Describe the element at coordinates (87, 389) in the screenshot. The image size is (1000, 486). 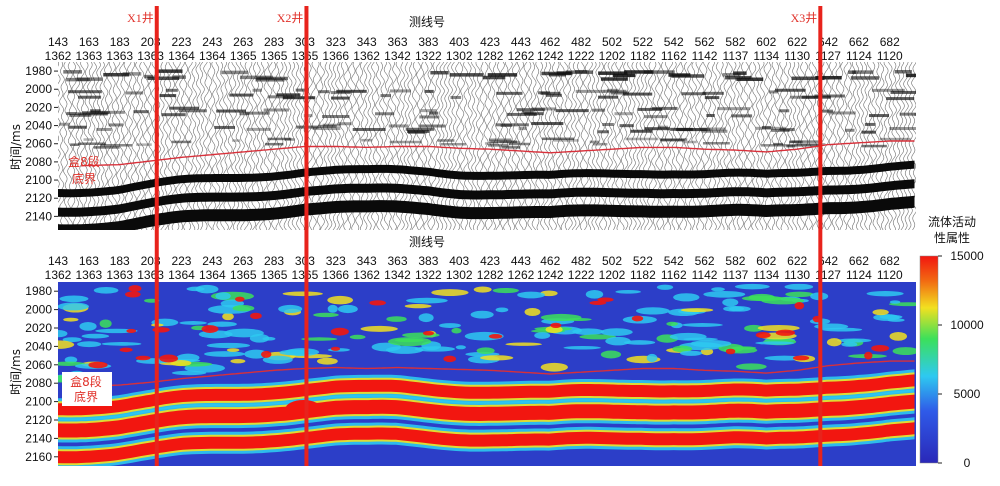
I see `bottom-horizon-label-bg` at that location.